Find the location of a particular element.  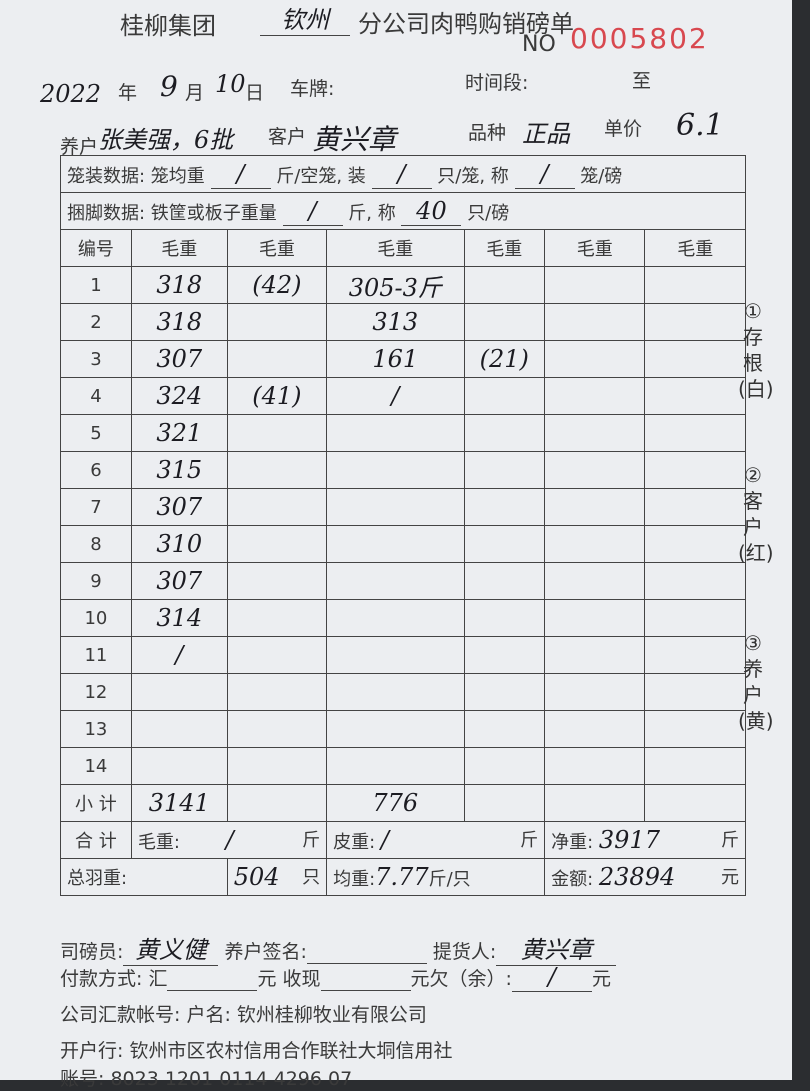

day-label: 日 is located at coordinates (255, 93).